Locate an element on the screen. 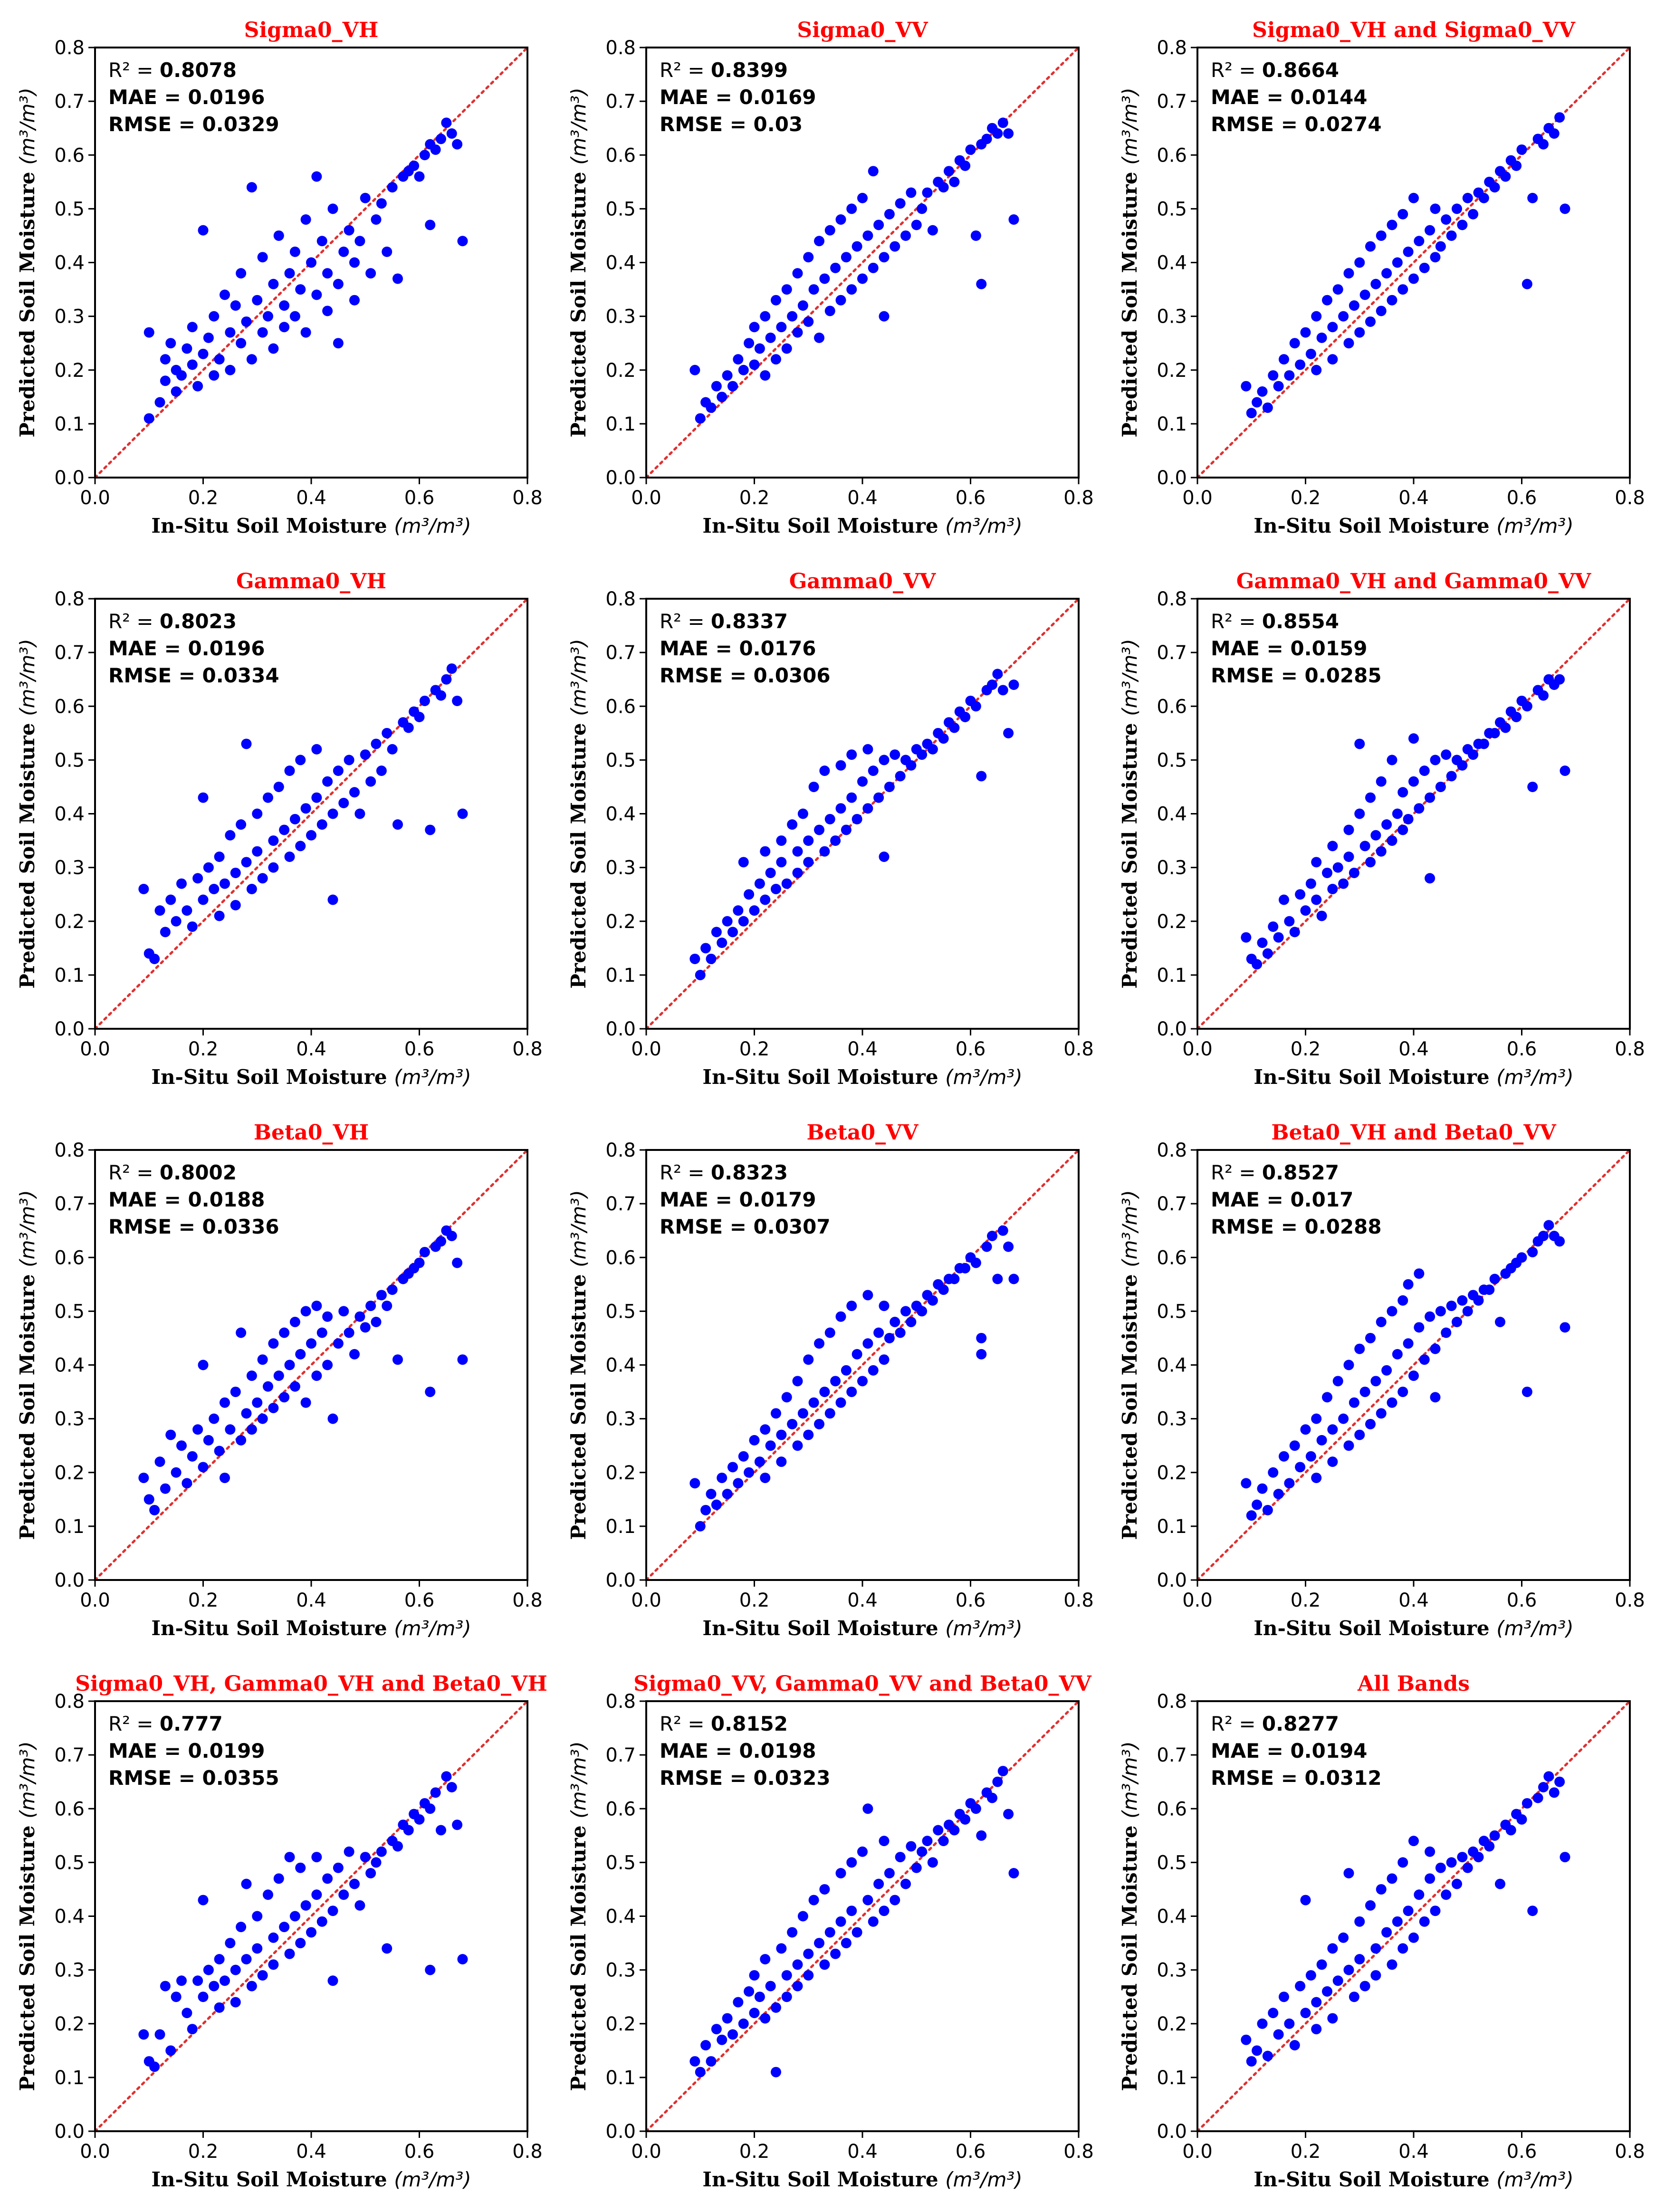 This screenshot has height=2212, width=1665. rmse-metric-value: 0.0312 is located at coordinates (1343, 1778).